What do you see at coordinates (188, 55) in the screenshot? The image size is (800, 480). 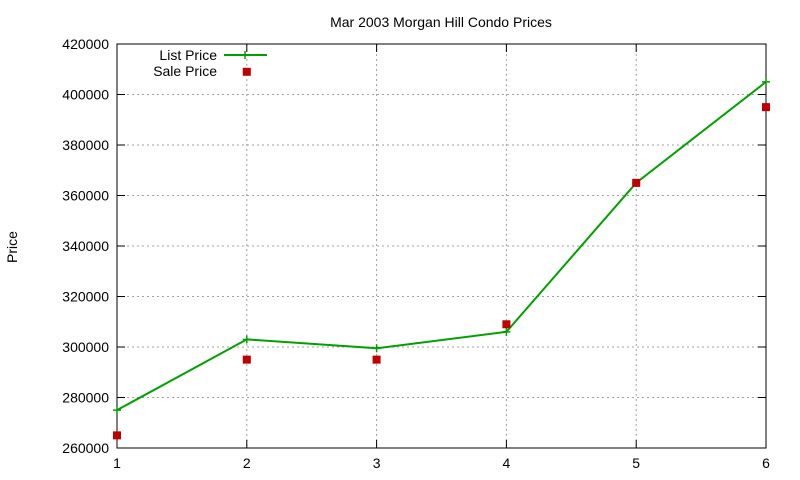 I see `legend-label: List Price` at bounding box center [188, 55].